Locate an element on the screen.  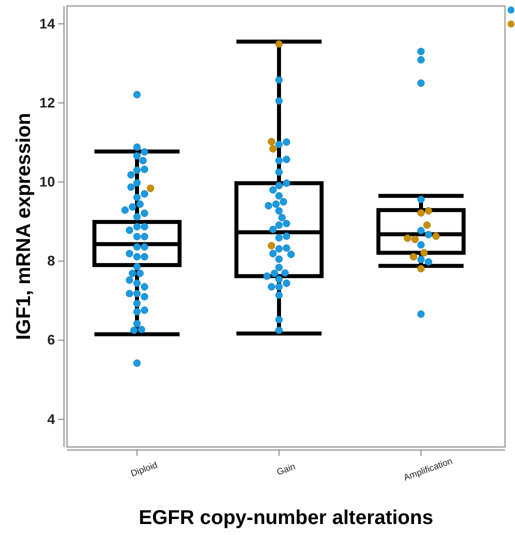
y-axis-title: IGF1, mRNA expression is located at coordinates (24, 226).